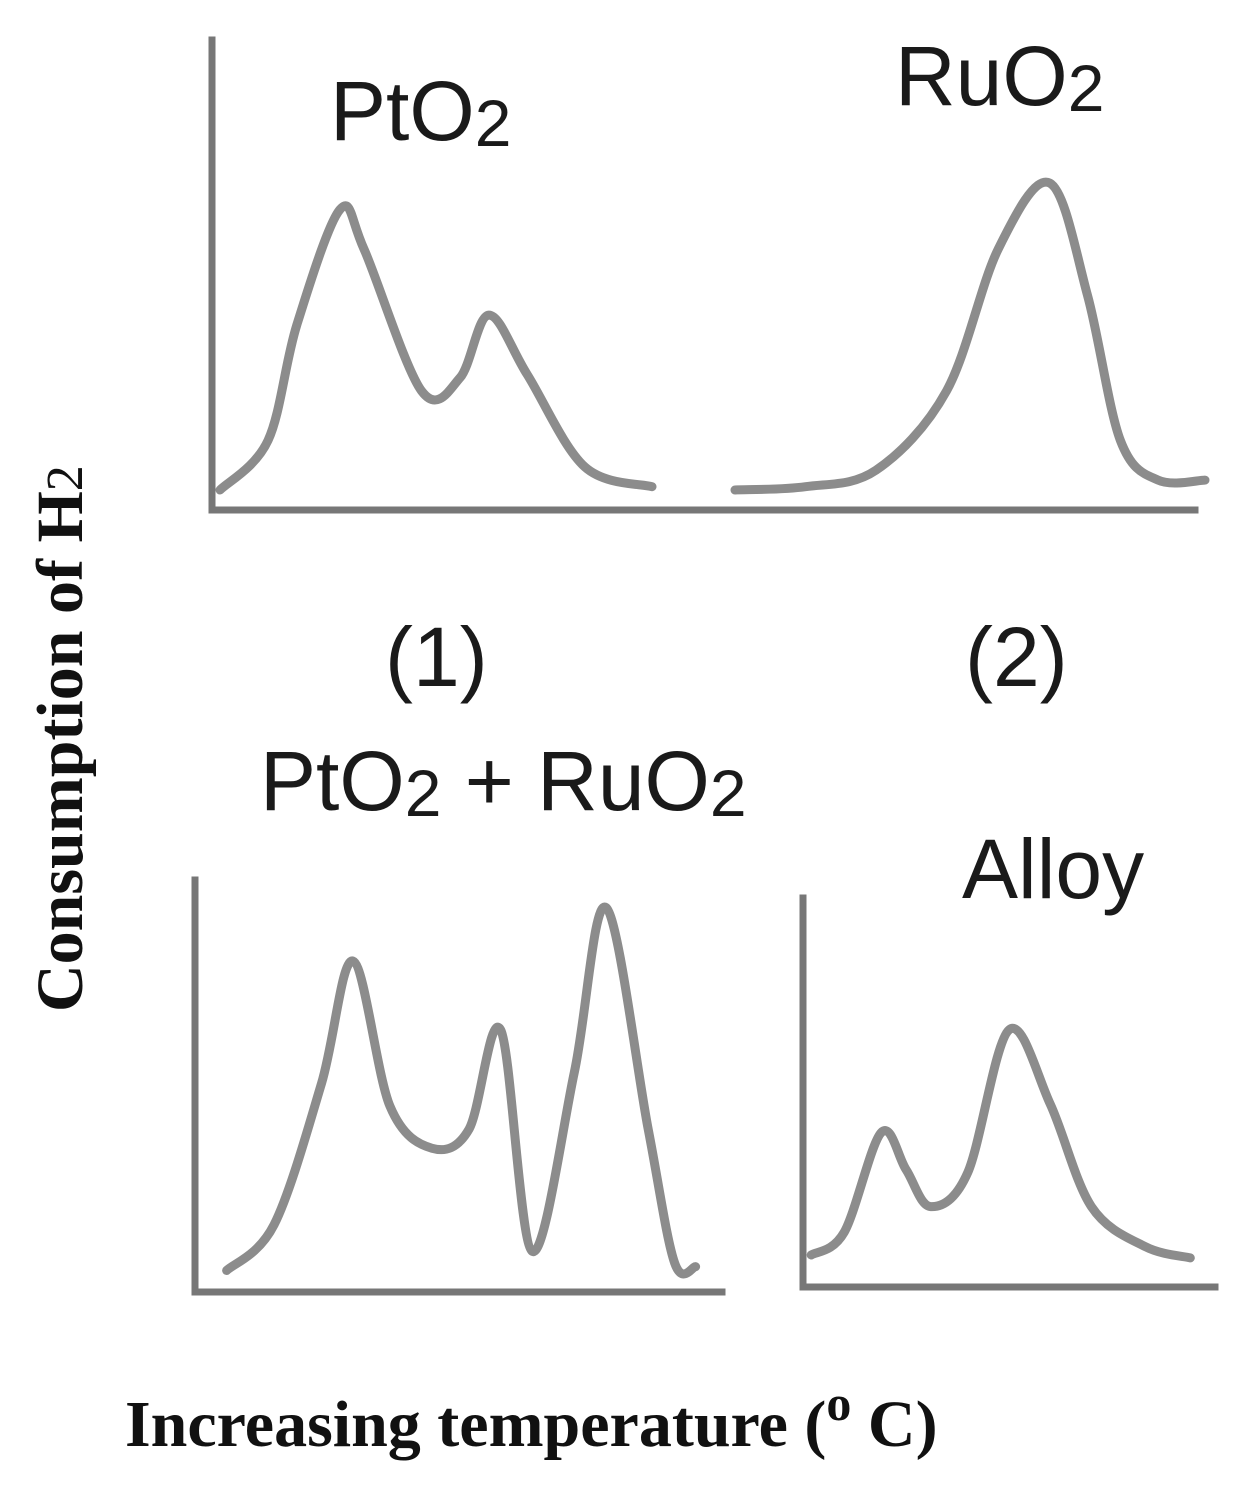  What do you see at coordinates (423, 793) in the screenshot?
I see `panel-3-title-sub: 2` at bounding box center [423, 793].